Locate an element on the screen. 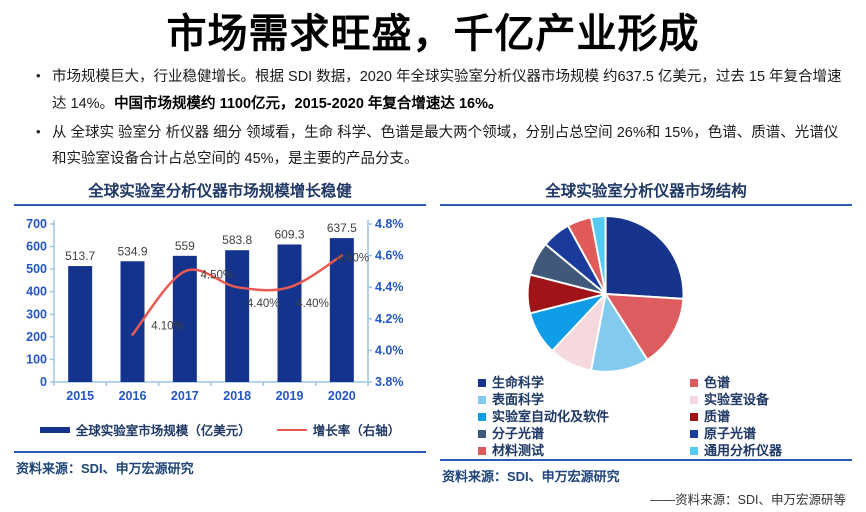 The height and width of the screenshot is (512, 866). svg-text: 4.50% is located at coordinates (217, 276).